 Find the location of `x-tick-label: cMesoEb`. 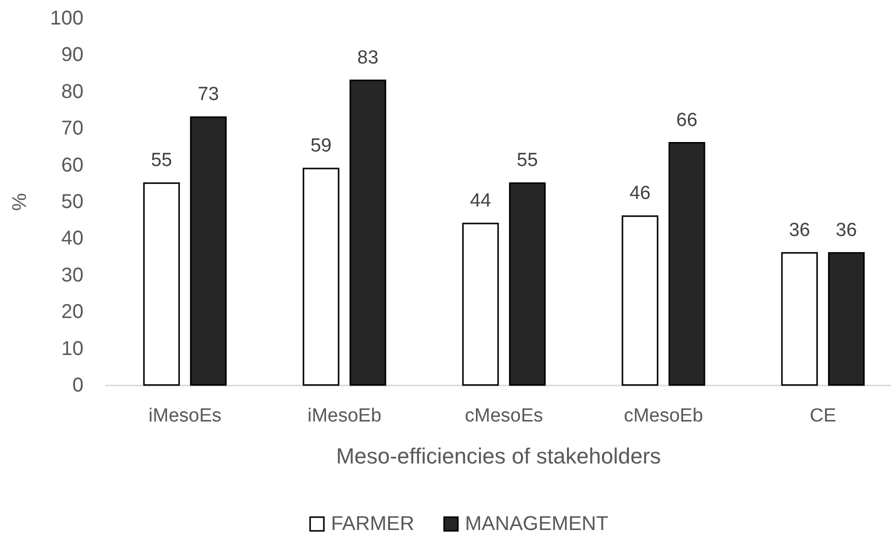

x-tick-label: cMesoEb is located at coordinates (664, 416).